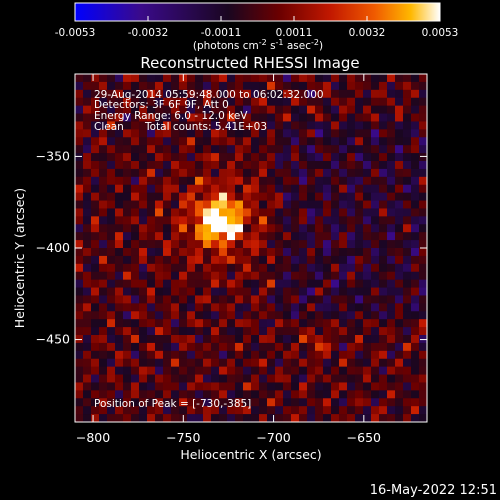  What do you see at coordinates (250, 454) in the screenshot?
I see `x-axis-label: Heliocentric X (arcsec)` at bounding box center [250, 454].